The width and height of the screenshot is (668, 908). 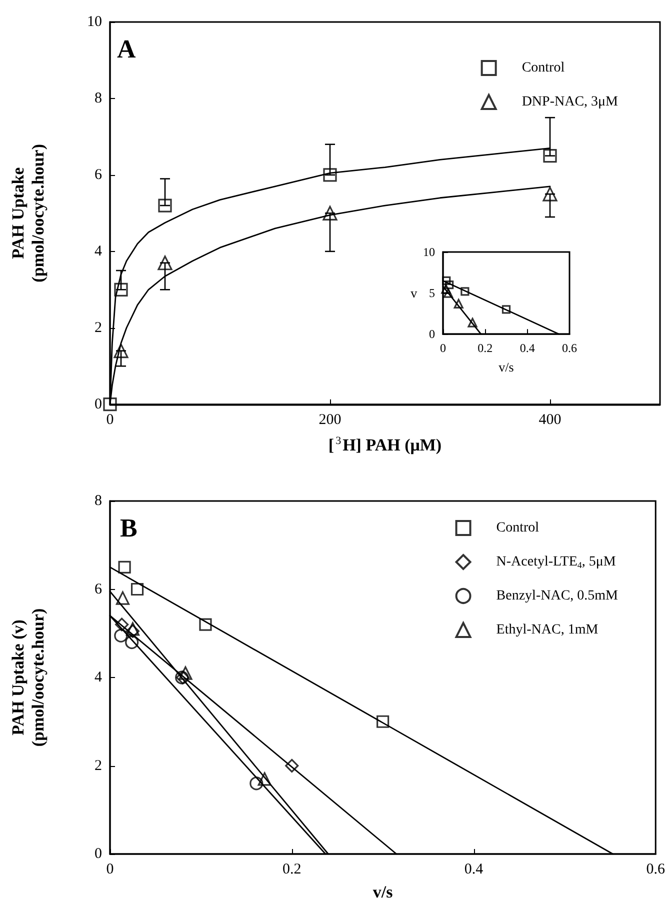 I want to click on y-axis-title: PAH Uptake (pmol/oocyte.hour), so click(x=28, y=213).